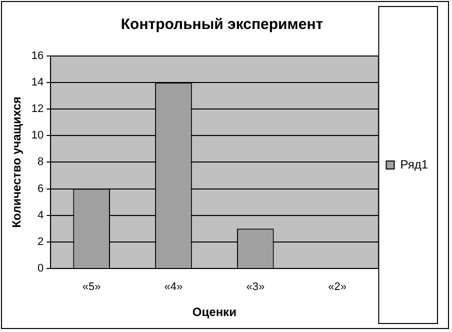 The image size is (452, 332). I want to click on x-tick-label: «3», so click(255, 287).